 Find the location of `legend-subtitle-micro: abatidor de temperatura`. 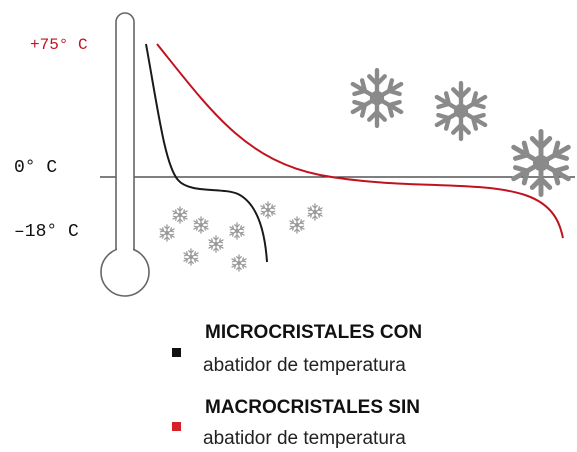

legend-subtitle-micro: abatidor de temperatura is located at coordinates (304, 365).